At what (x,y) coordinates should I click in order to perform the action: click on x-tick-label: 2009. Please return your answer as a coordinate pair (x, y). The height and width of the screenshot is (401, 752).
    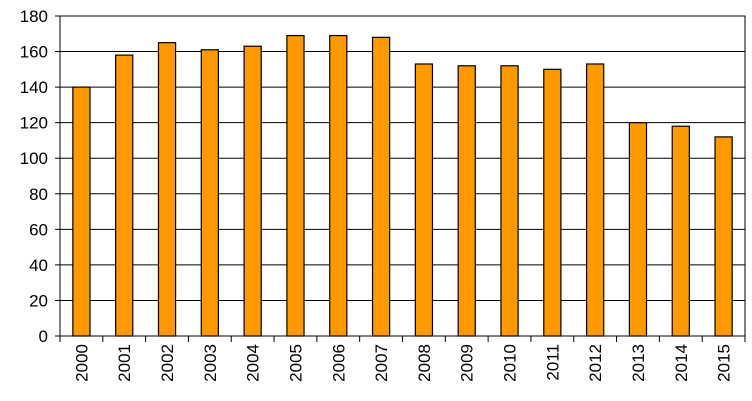
    Looking at the image, I should click on (467, 363).